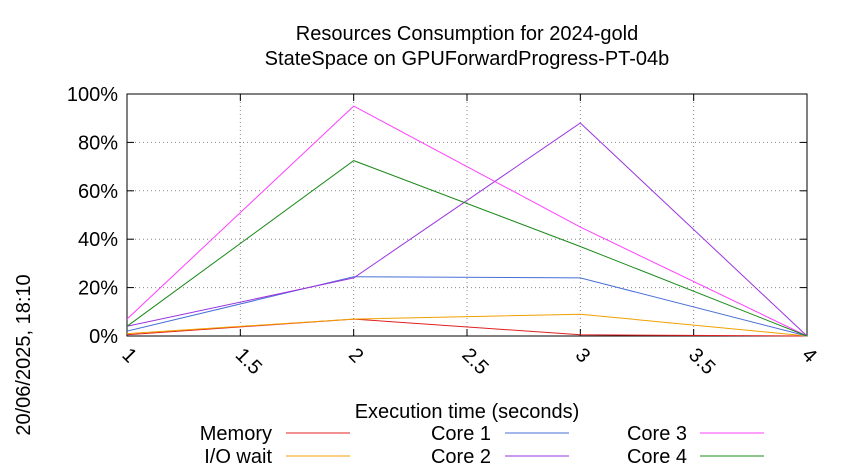 Image resolution: width=850 pixels, height=475 pixels. I want to click on y-tick-label: 60%, so click(98, 192).